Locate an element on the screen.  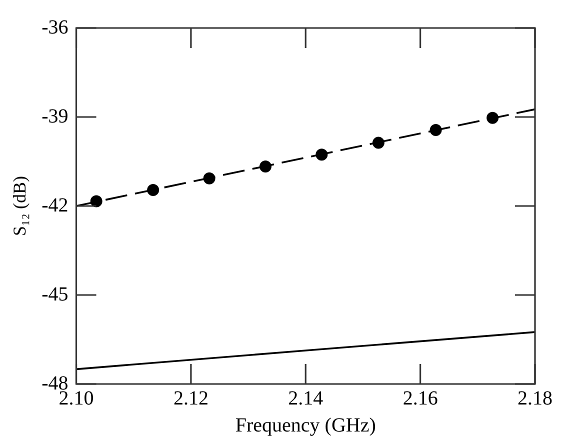
y-axis-title: S₁₂ (dB) is located at coordinates (20, 206).